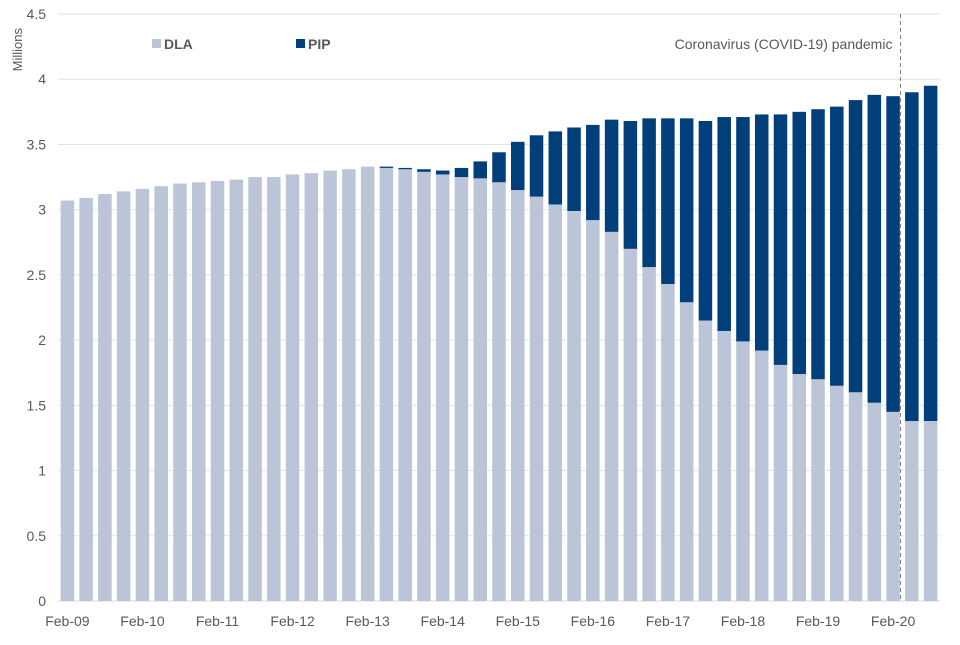  Describe the element at coordinates (743, 621) in the screenshot. I see `x-tick-label: Feb-18` at that location.